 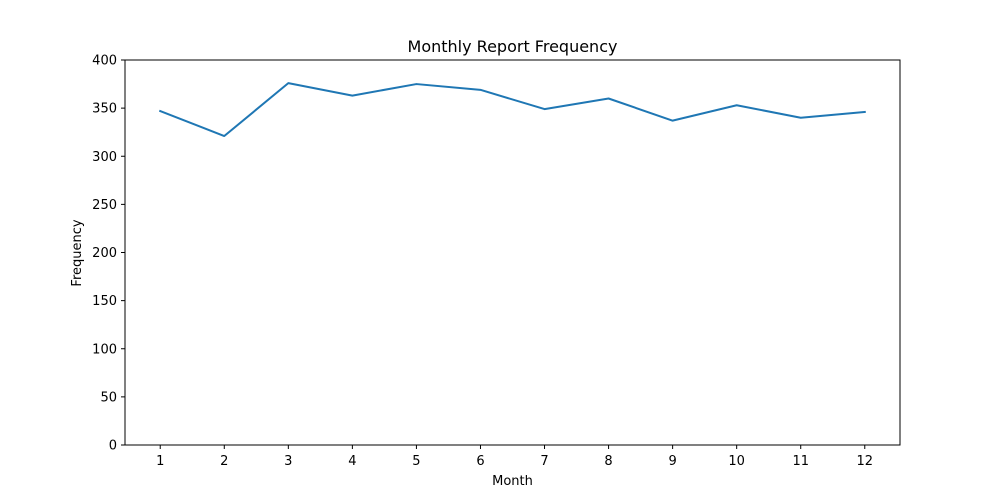 I want to click on x-tick-label: 6, so click(x=480, y=461).